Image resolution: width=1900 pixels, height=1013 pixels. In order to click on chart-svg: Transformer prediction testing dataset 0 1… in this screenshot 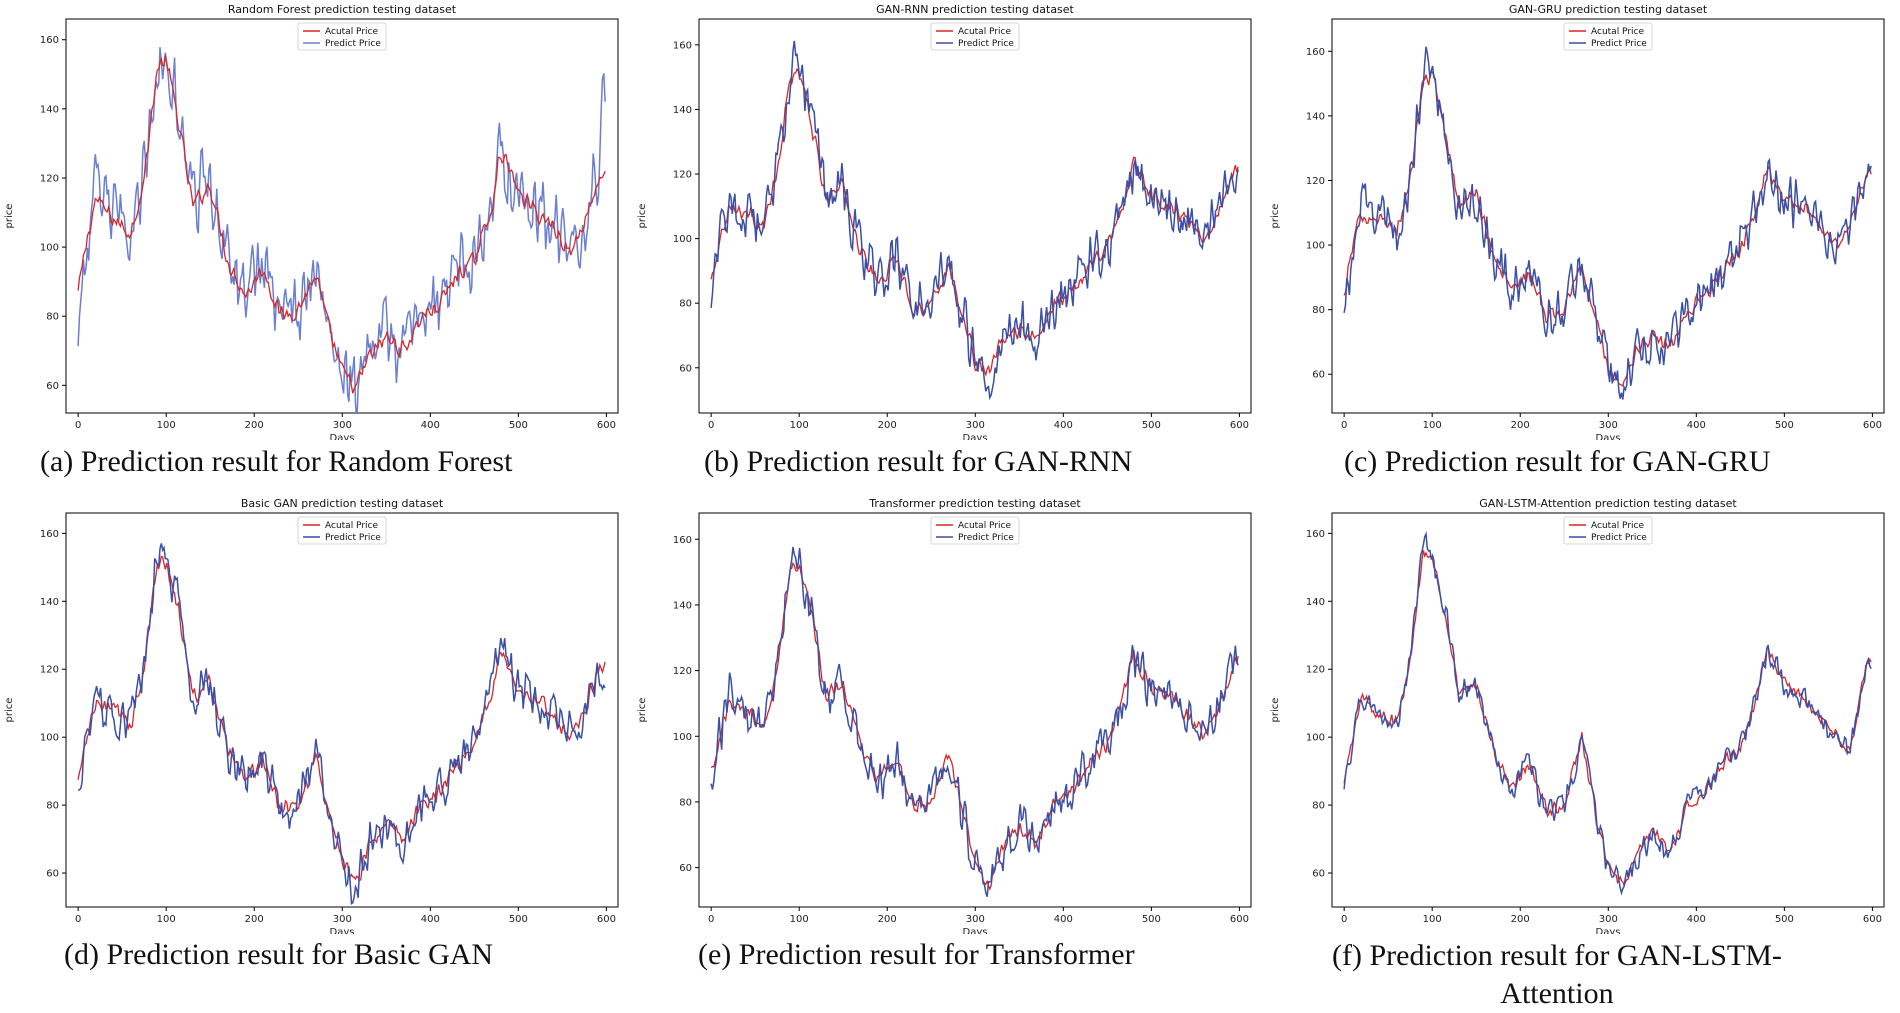, I will do `click(944, 715)`.